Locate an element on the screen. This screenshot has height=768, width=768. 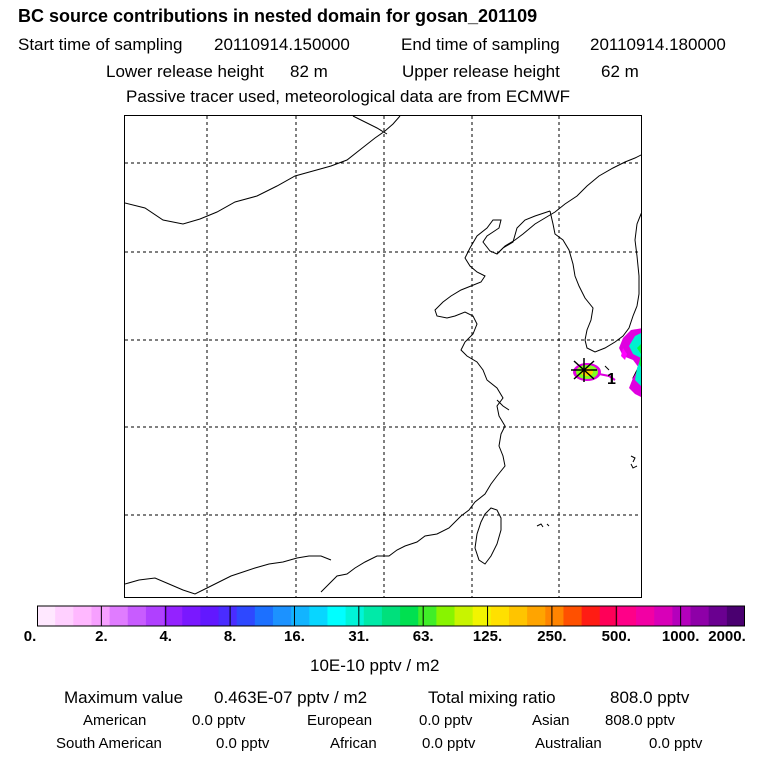
plume-east-core is located at coordinates (639, 355).